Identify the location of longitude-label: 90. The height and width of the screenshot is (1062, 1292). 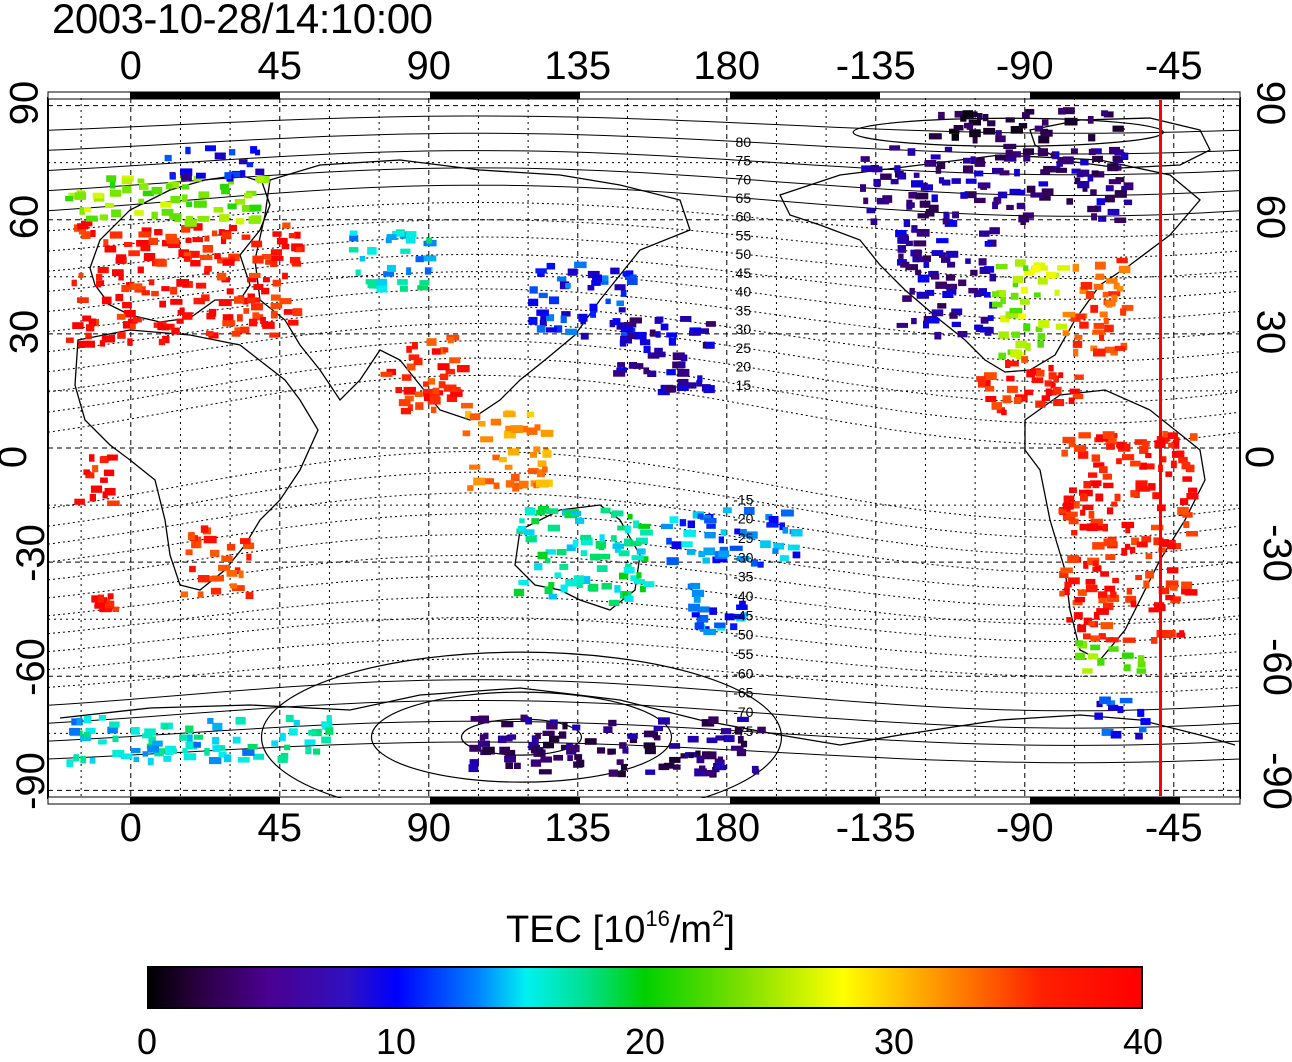
(429, 828).